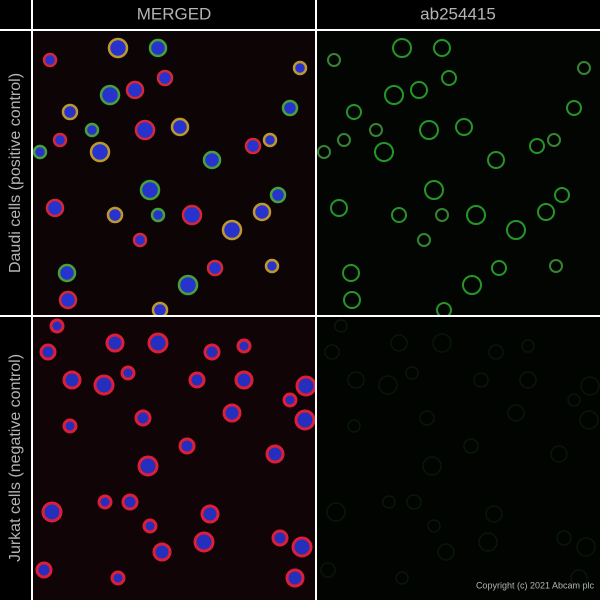 The image size is (600, 600). I want to click on column-header: ab254415, so click(458, 13).